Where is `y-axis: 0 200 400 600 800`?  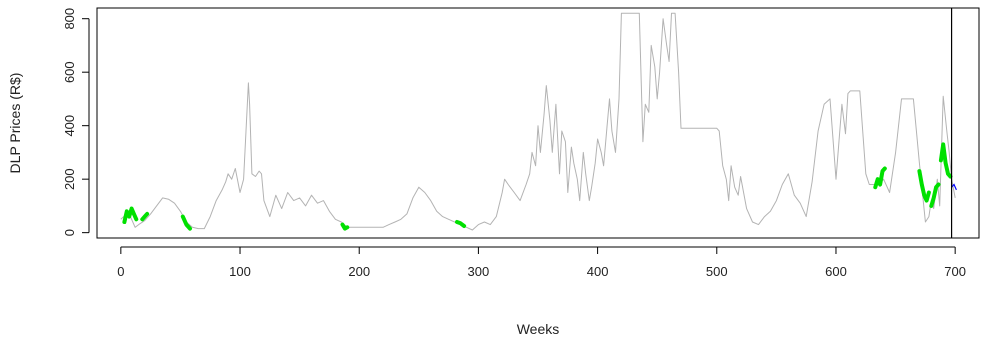
y-axis: 0 200 400 600 800 is located at coordinates (76, 122).